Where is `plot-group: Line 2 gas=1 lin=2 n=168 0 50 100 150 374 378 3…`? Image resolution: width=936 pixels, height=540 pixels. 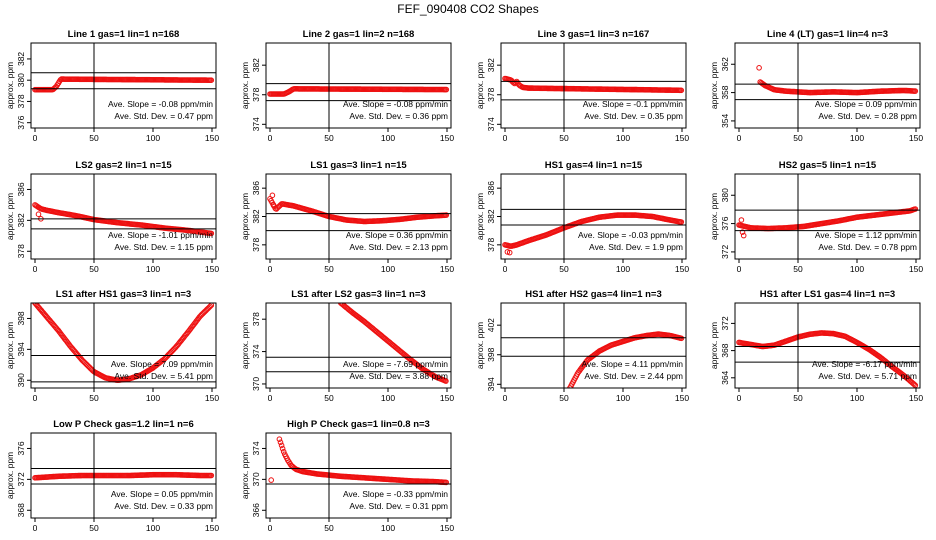 plot-group: Line 2 gas=1 lin=2 n=168 0 50 100 150 374 378 3… is located at coordinates (347, 86).